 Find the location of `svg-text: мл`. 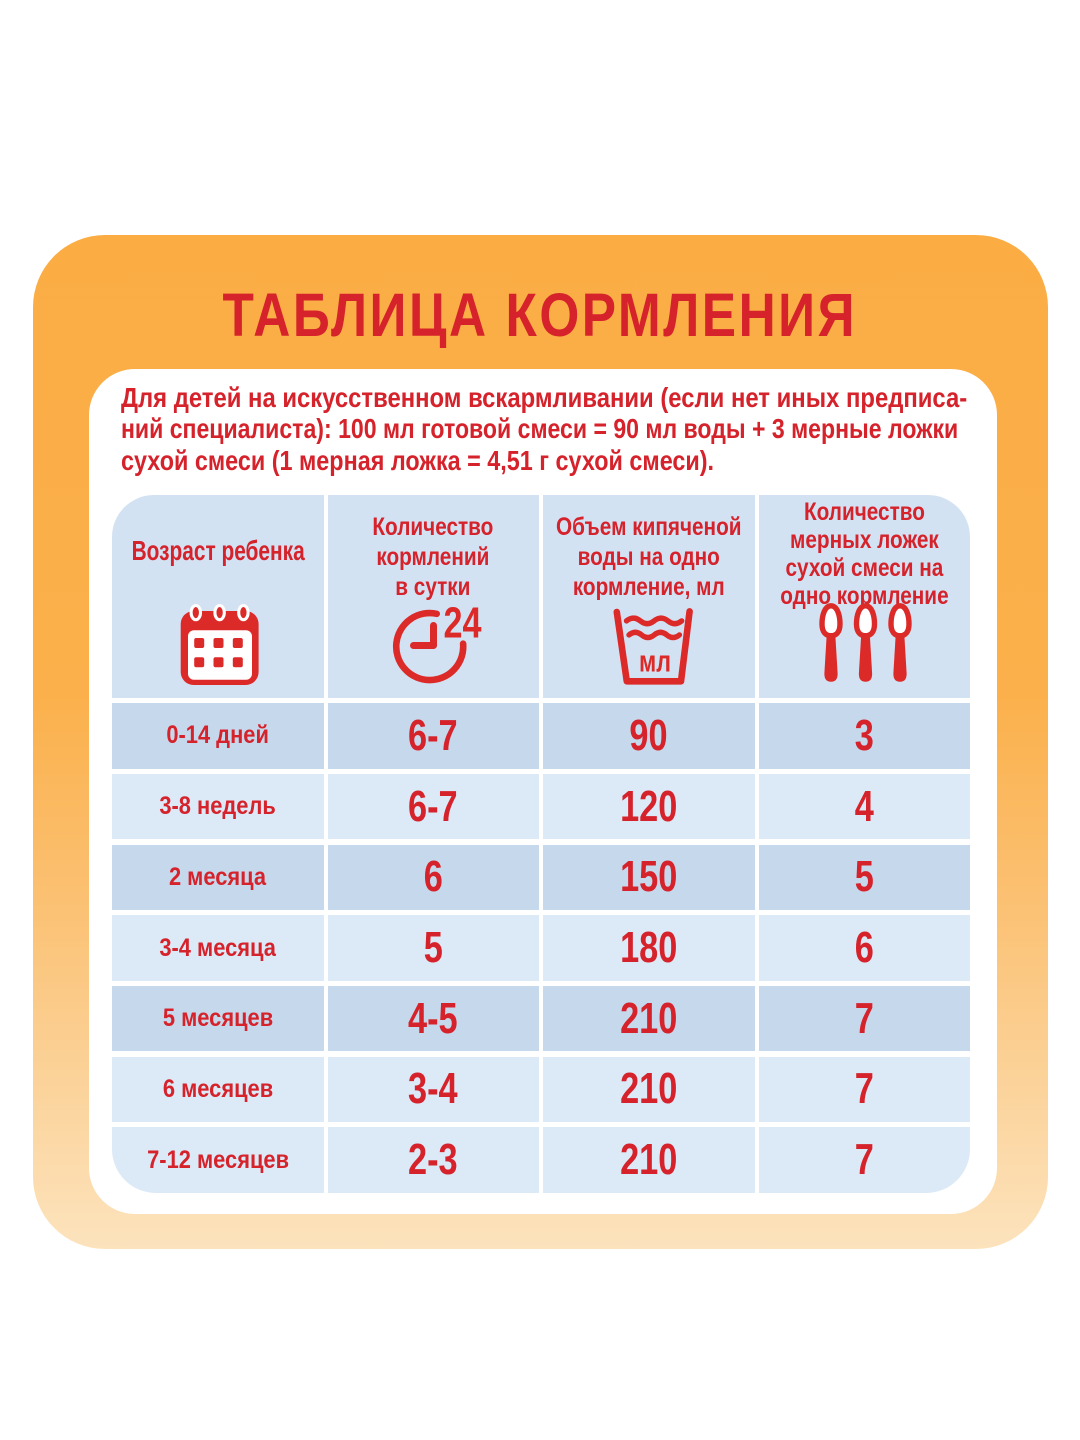

svg-text: мл is located at coordinates (655, 661).